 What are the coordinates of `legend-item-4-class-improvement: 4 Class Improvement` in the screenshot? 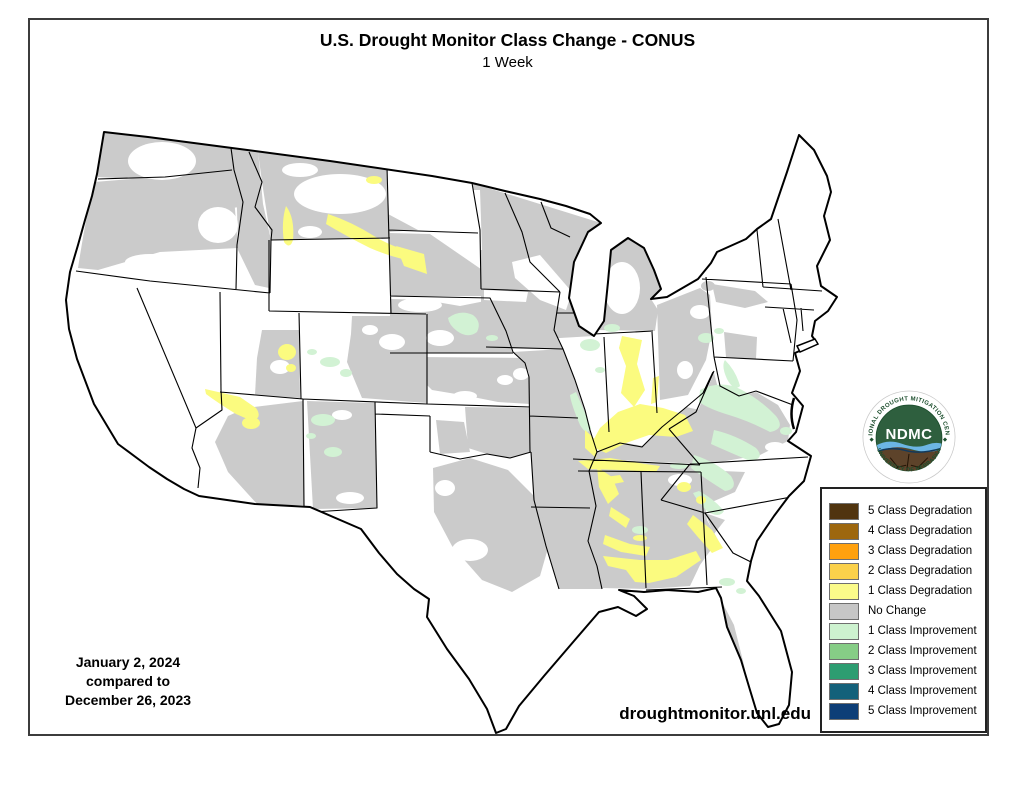 It's located at (903, 691).